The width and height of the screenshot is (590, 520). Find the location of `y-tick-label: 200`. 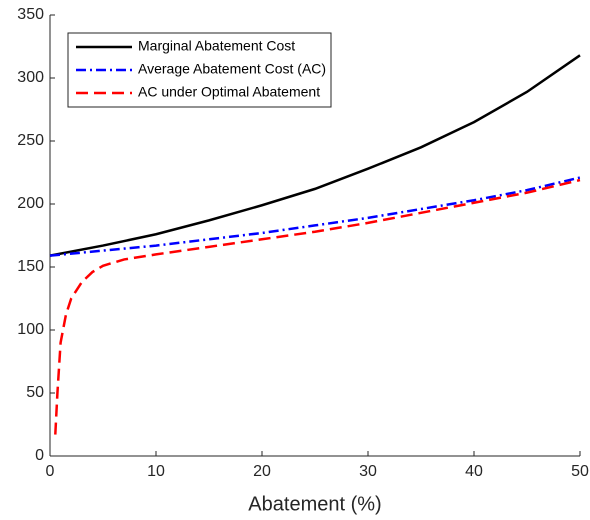

y-tick-label: 200 is located at coordinates (30, 203).